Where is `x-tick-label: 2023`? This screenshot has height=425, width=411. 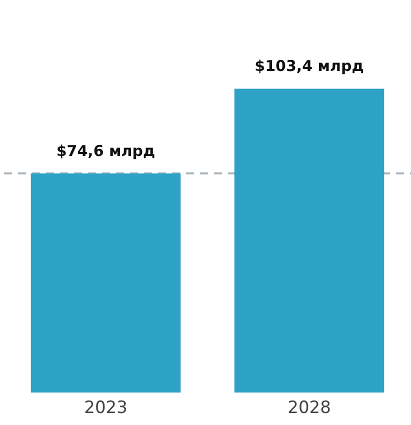
x-tick-label: 2023 is located at coordinates (106, 408).